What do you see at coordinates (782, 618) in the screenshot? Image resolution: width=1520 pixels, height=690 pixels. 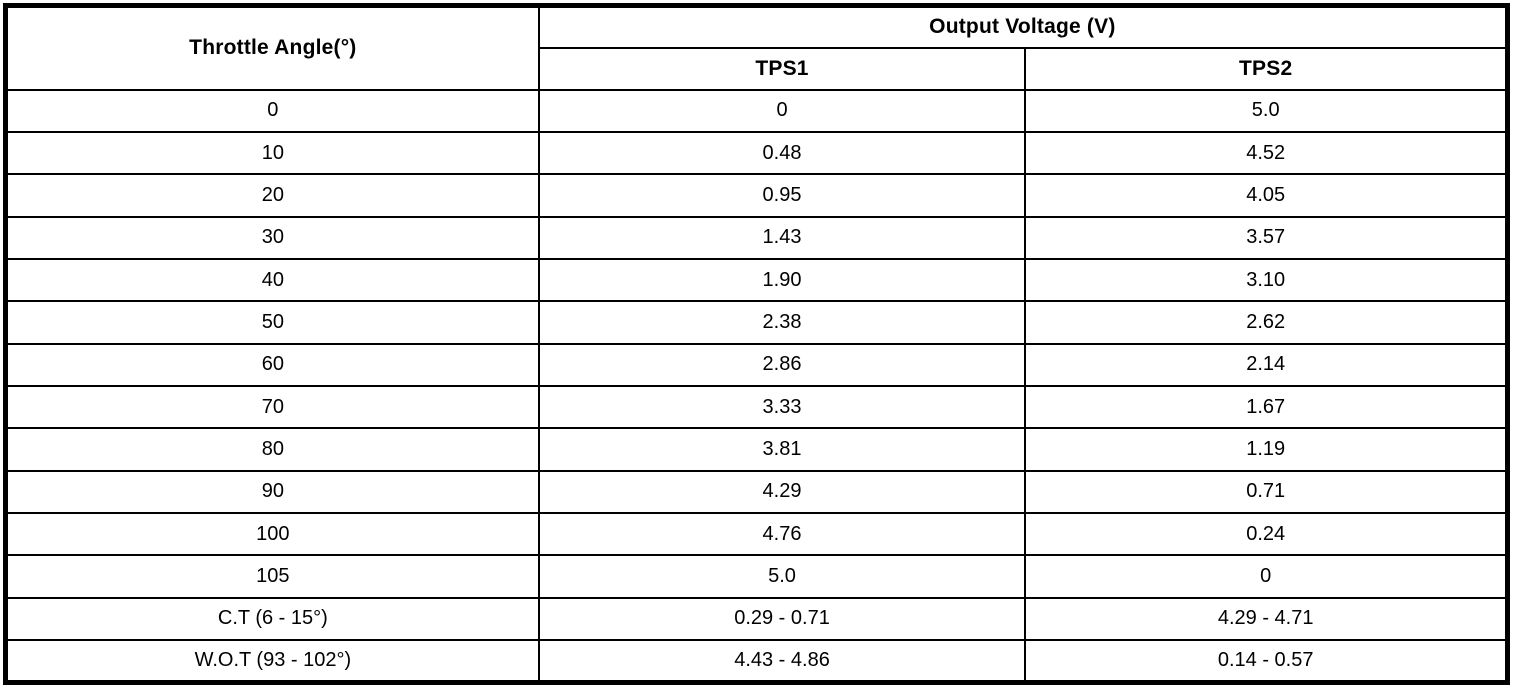 I see `cell-tps1-voltage: 0.29 - 0.71` at bounding box center [782, 618].